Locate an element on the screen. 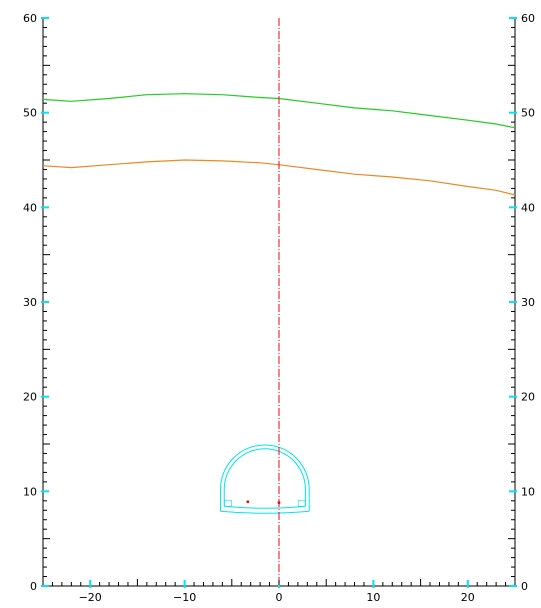  y-tick-label-right: 20 is located at coordinates (528, 397).